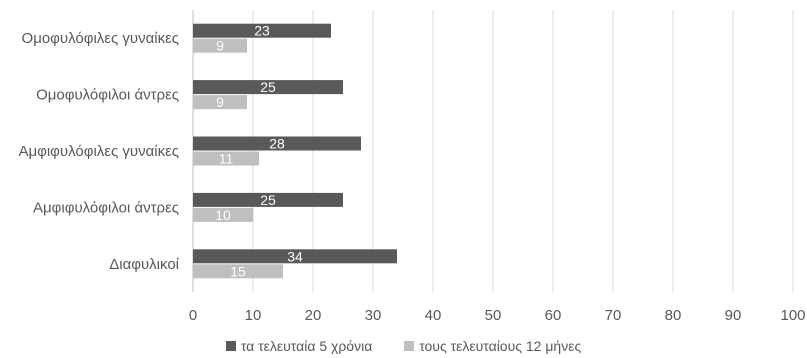  I want to click on value-axis: 0 10 20 30 40 50 60 70 80 90 100, so click(497, 315).